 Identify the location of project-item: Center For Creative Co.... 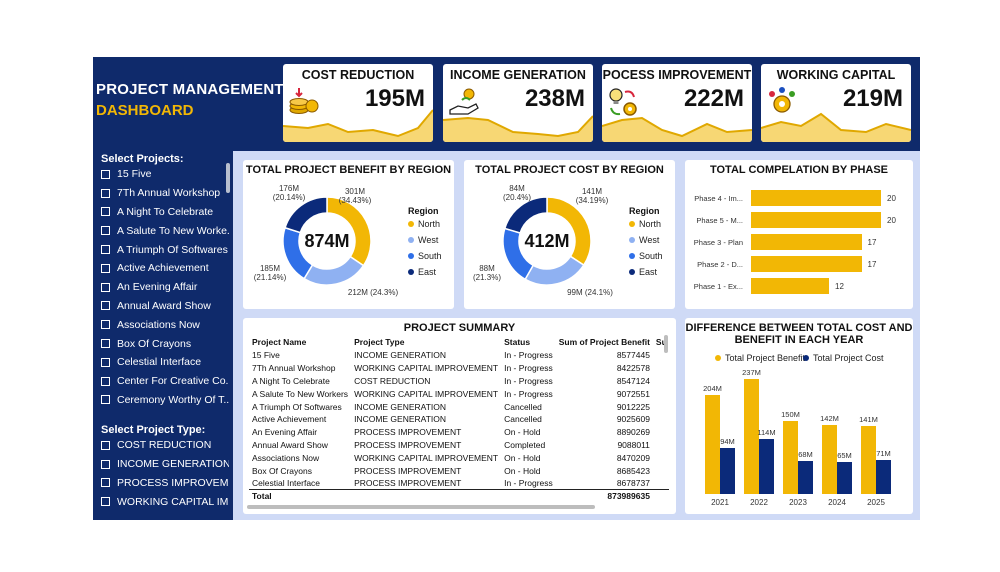
(165, 381).